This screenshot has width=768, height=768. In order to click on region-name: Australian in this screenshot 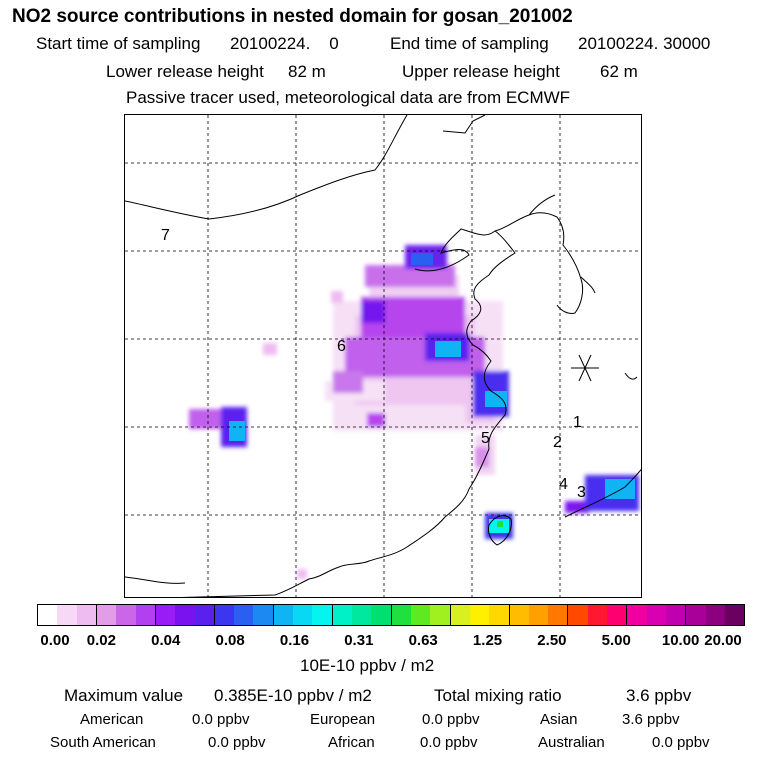, I will do `click(571, 742)`.